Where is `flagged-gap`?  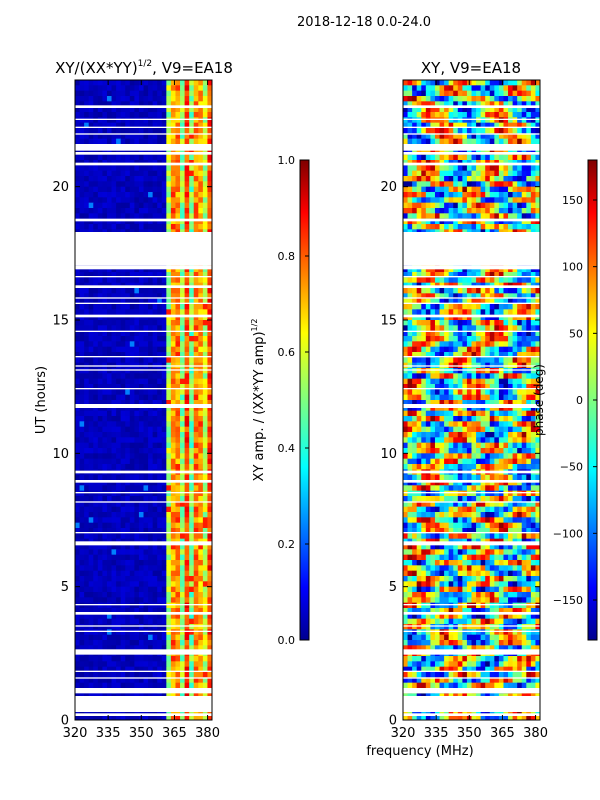
flagged-gap is located at coordinates (143, 277).